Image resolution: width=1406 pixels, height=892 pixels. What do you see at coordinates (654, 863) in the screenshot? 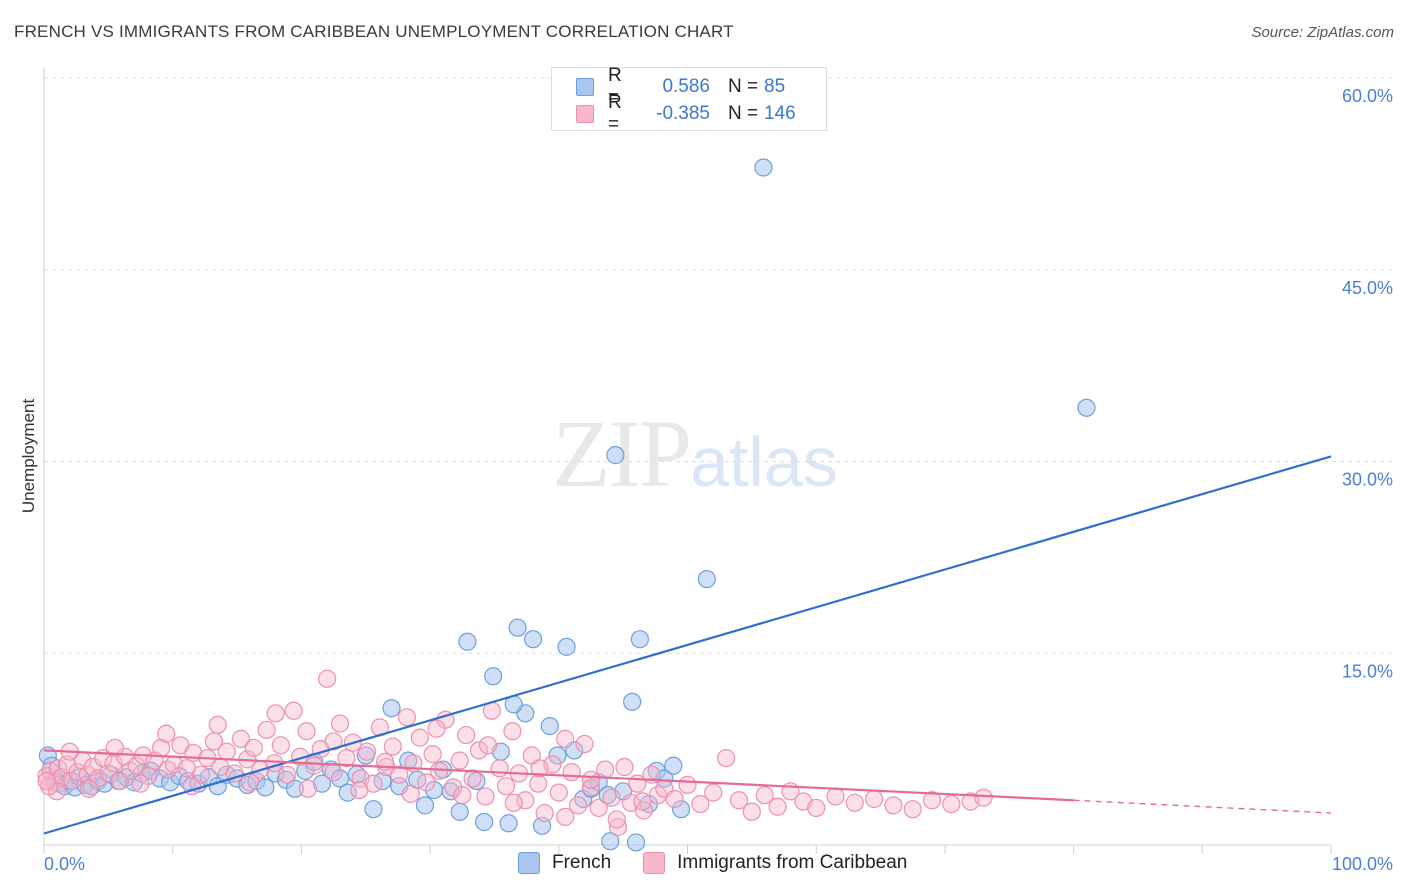
I see `caribbean-legend-swatch` at bounding box center [654, 863].